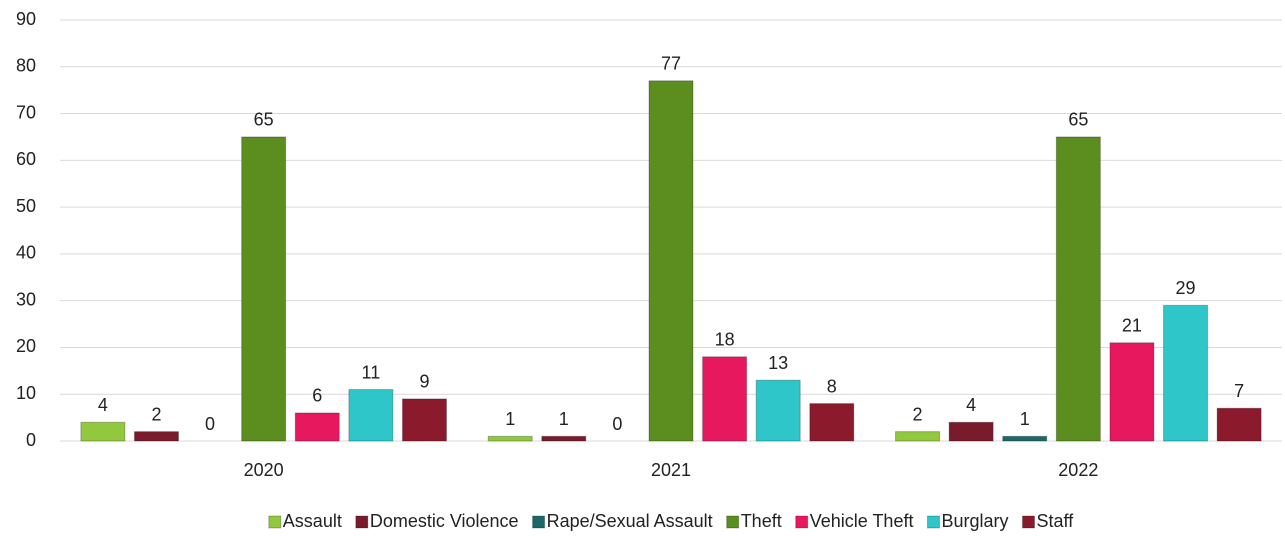  Describe the element at coordinates (26, 299) in the screenshot. I see `y-tick-label: 30` at that location.